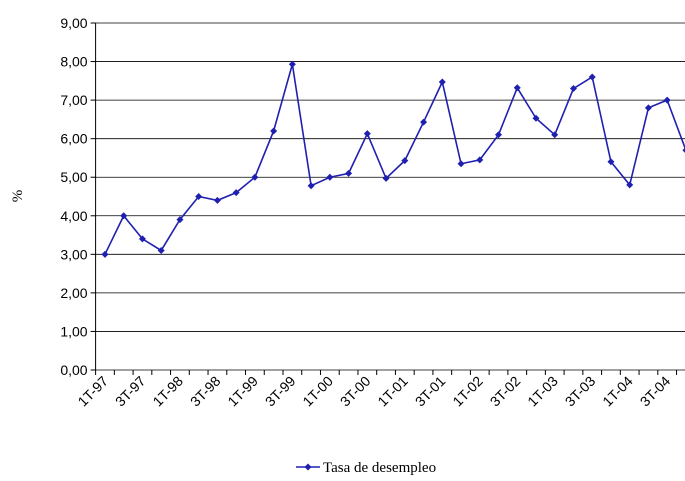 The image size is (685, 481). Describe the element at coordinates (73, 62) in the screenshot. I see `y-tick-label: 8,00` at that location.